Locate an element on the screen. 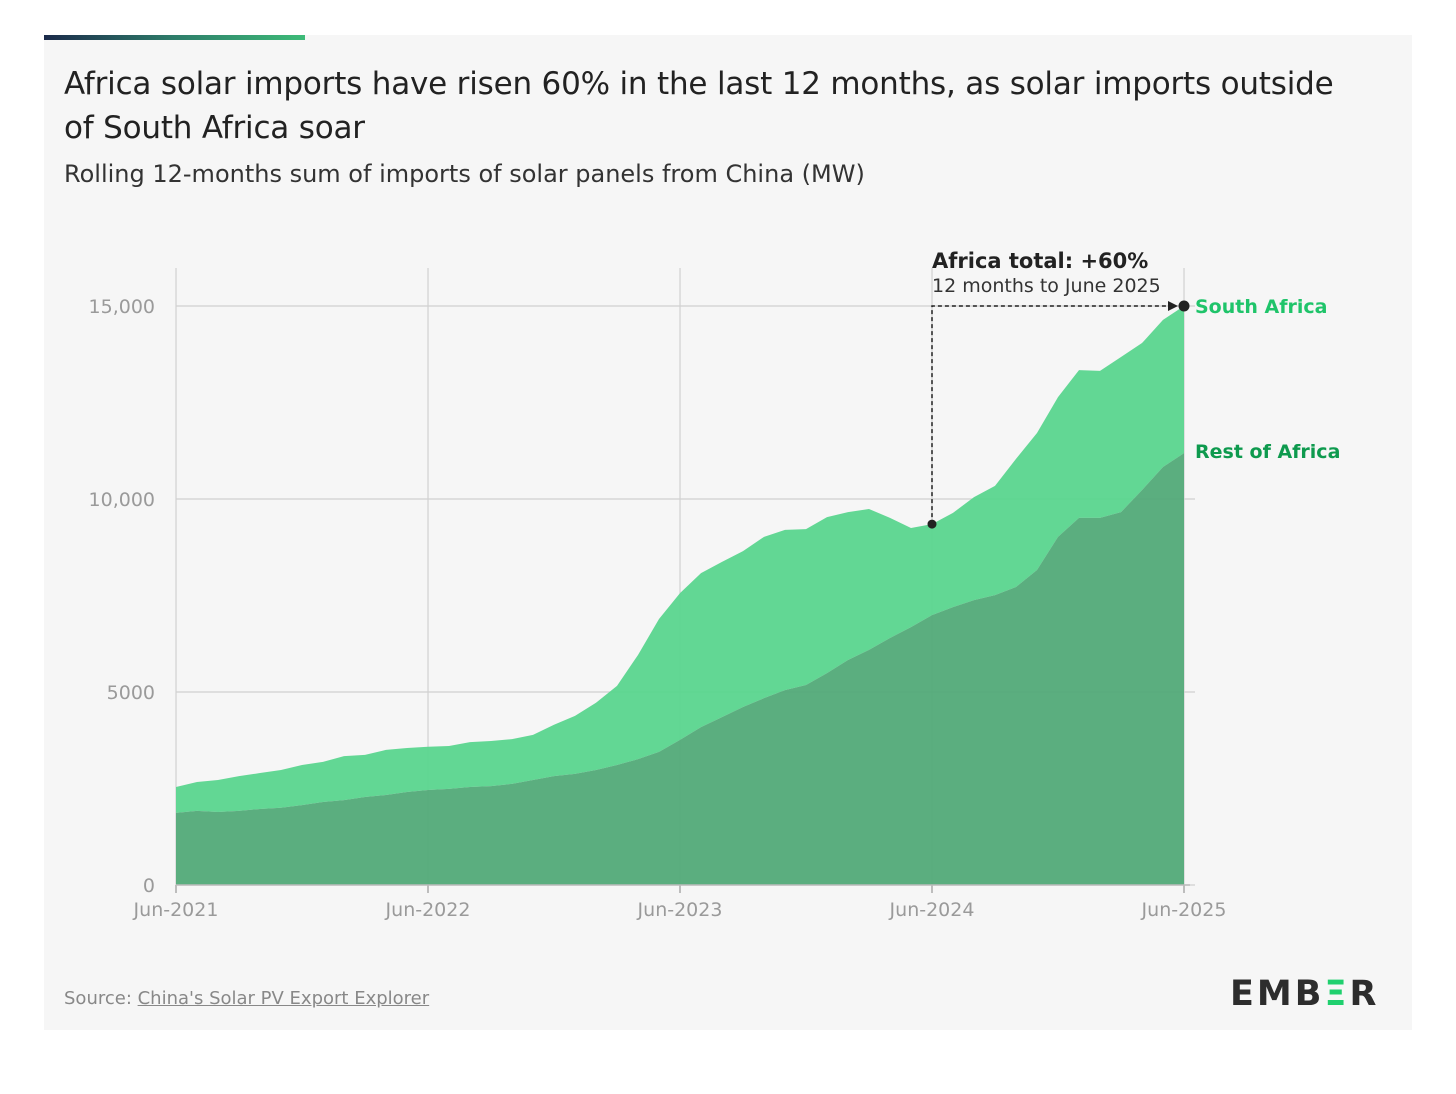 This screenshot has height=1094, width=1456. y-tick-label: 15,000 is located at coordinates (122, 307).